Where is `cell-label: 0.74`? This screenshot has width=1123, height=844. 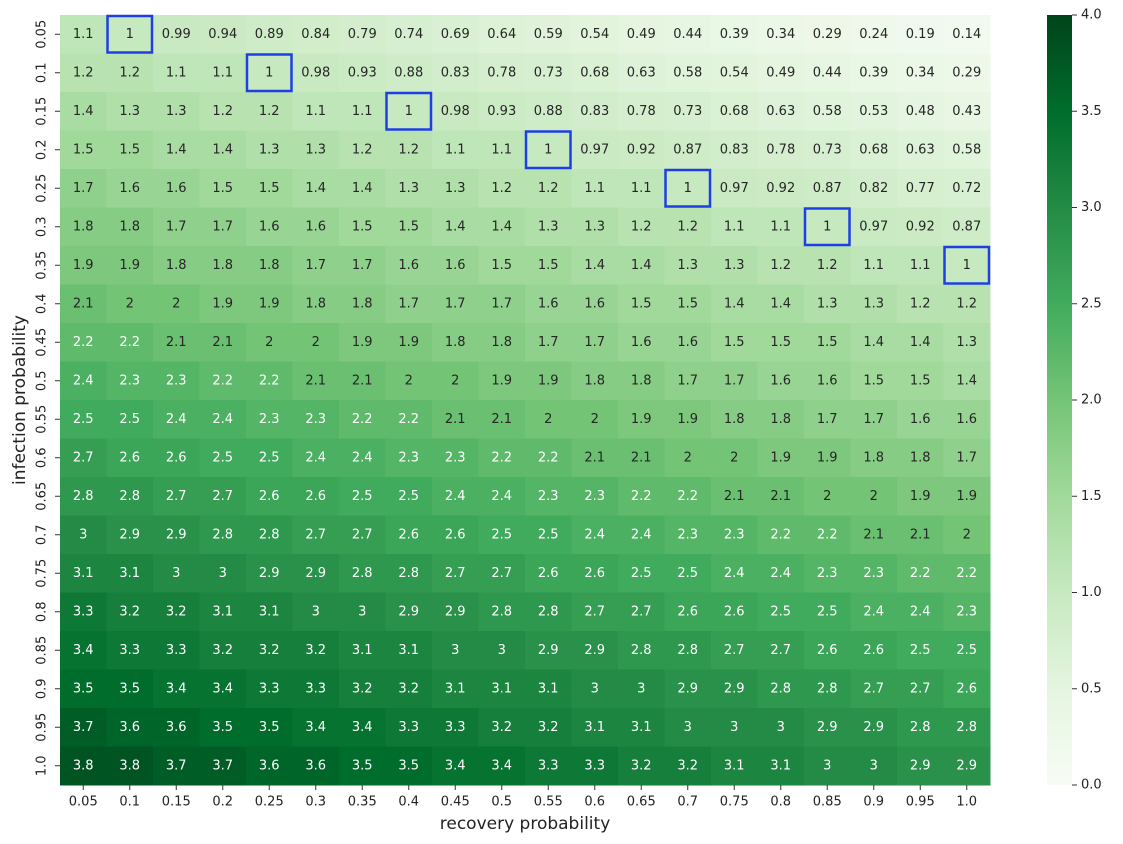
cell-label: 0.74 is located at coordinates (408, 34).